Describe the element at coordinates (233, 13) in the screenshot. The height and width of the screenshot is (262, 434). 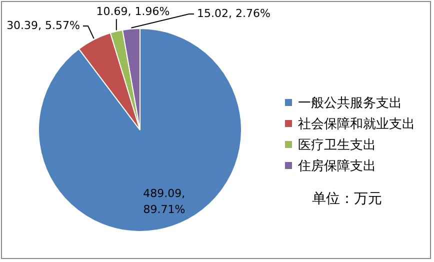
I see `data-label: 15.02, 2.76%` at that location.